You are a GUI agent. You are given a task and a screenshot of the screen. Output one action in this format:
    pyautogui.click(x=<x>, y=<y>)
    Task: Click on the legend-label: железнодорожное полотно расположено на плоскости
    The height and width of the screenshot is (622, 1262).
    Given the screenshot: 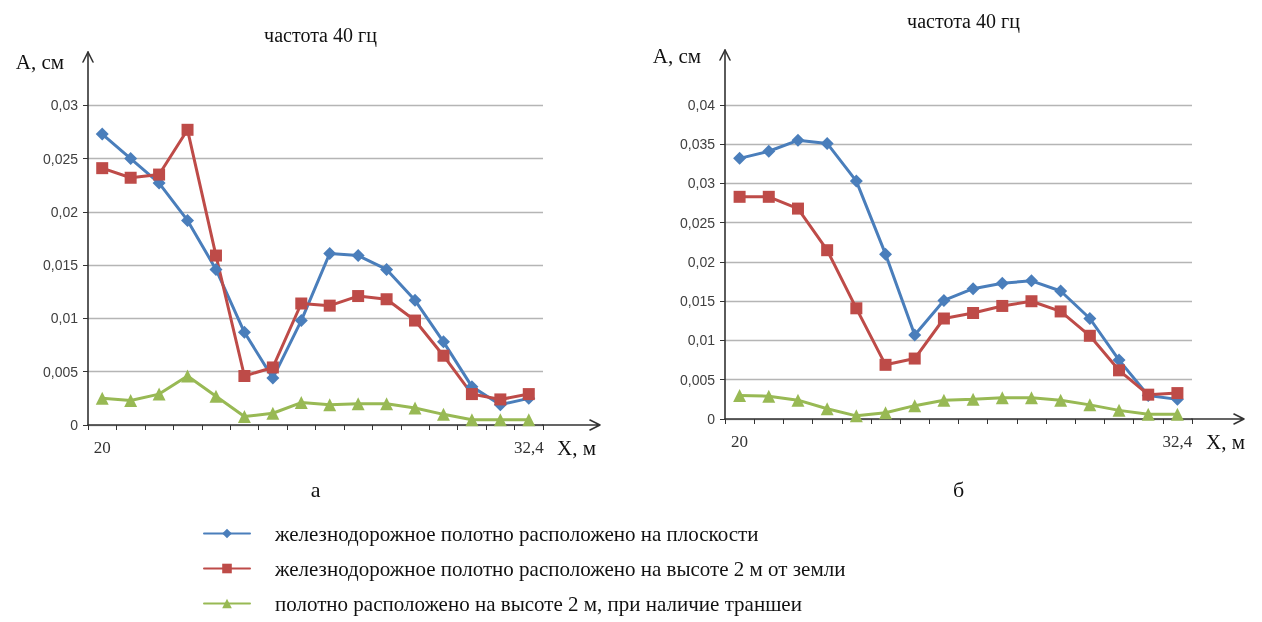 What is the action you would take?
    pyautogui.click(x=516, y=533)
    